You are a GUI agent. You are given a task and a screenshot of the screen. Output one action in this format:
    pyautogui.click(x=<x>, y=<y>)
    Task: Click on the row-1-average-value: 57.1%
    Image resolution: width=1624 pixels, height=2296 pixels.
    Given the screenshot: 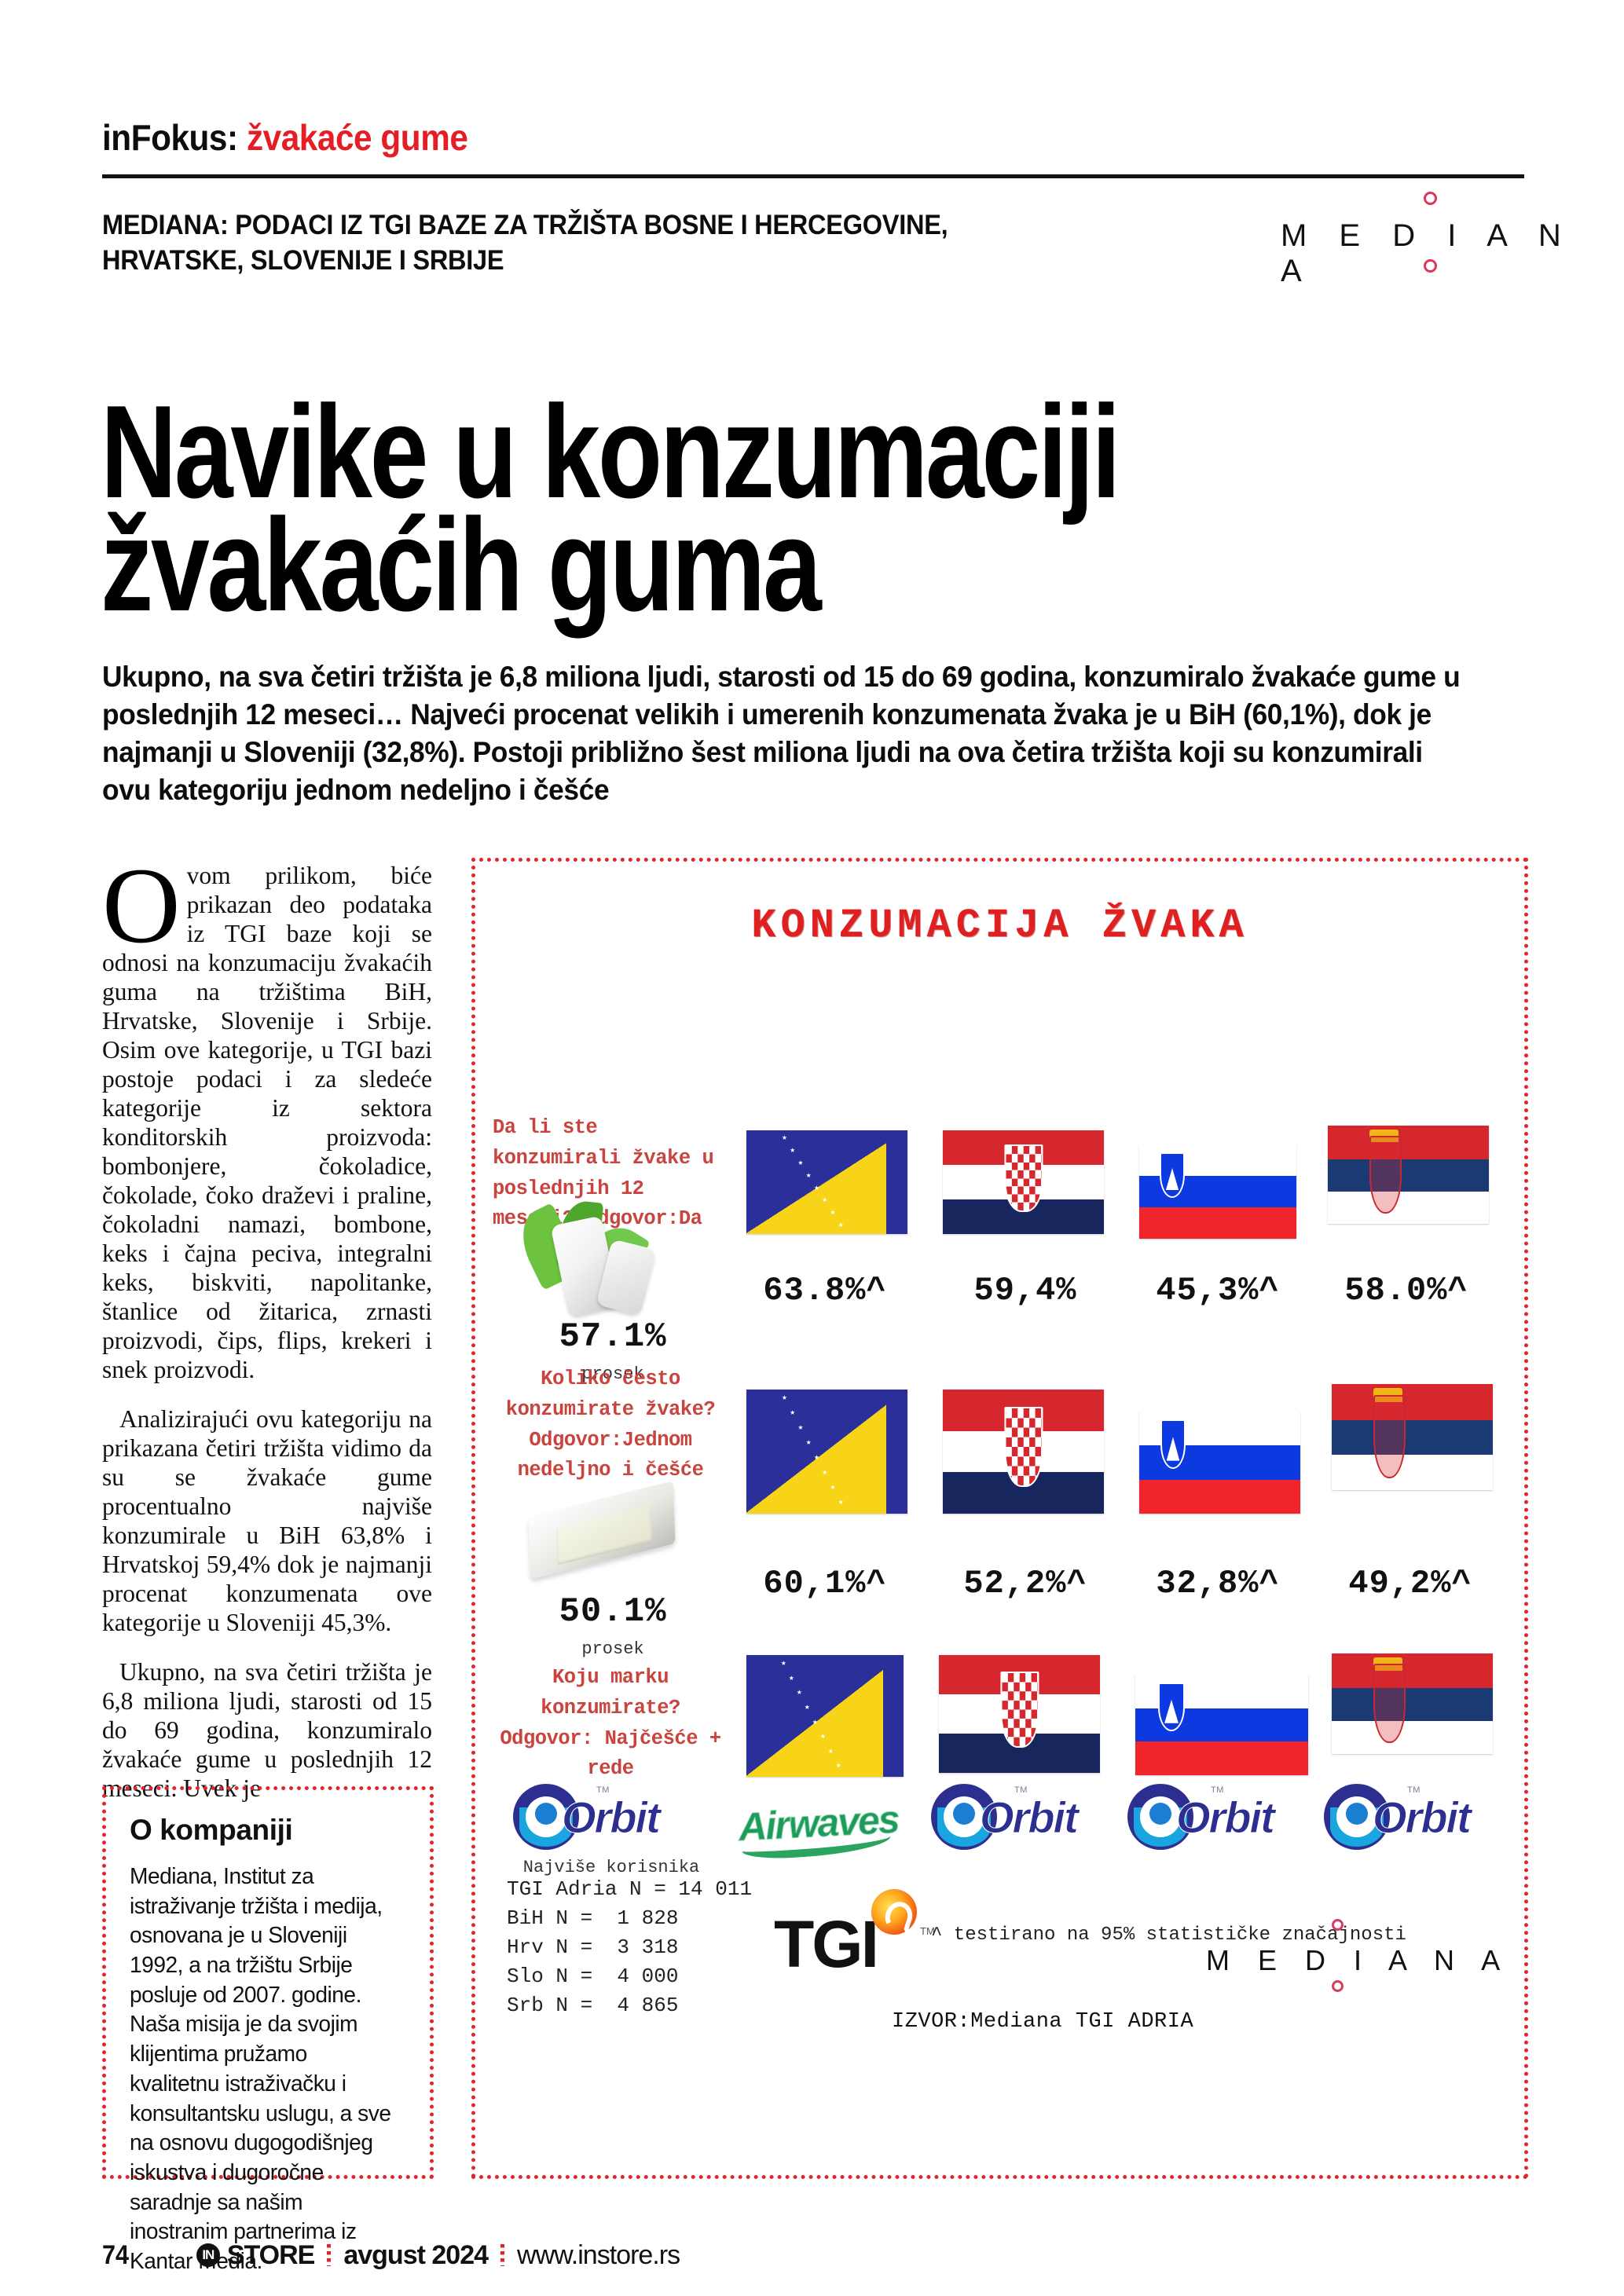 What is the action you would take?
    pyautogui.click(x=613, y=1337)
    